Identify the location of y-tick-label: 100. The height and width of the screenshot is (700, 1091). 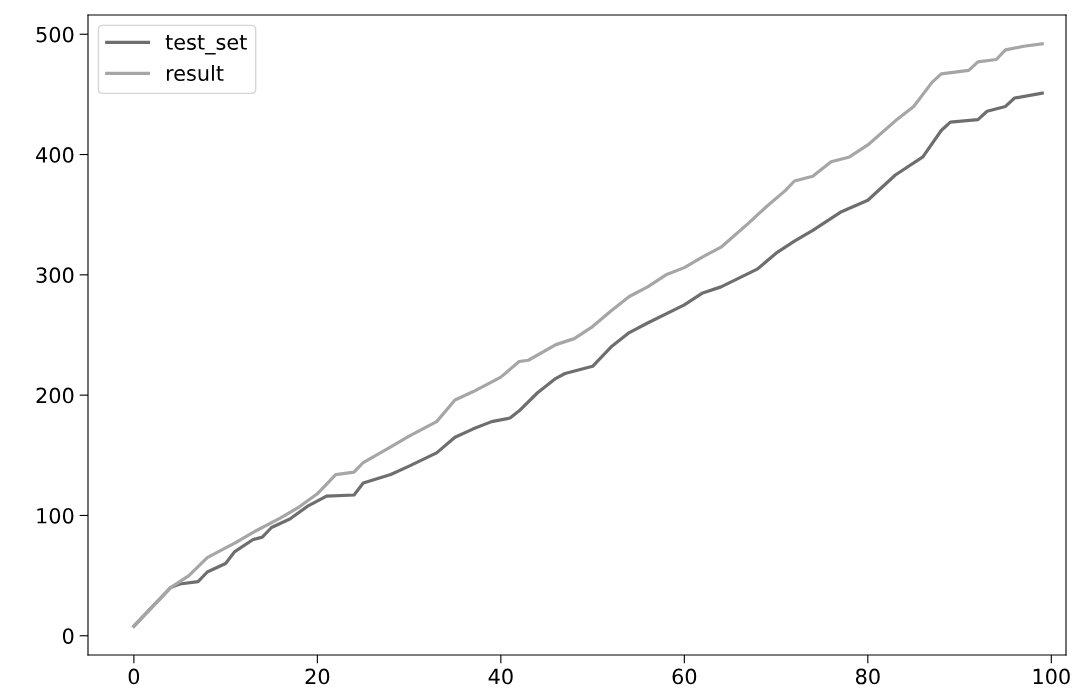
(55, 515).